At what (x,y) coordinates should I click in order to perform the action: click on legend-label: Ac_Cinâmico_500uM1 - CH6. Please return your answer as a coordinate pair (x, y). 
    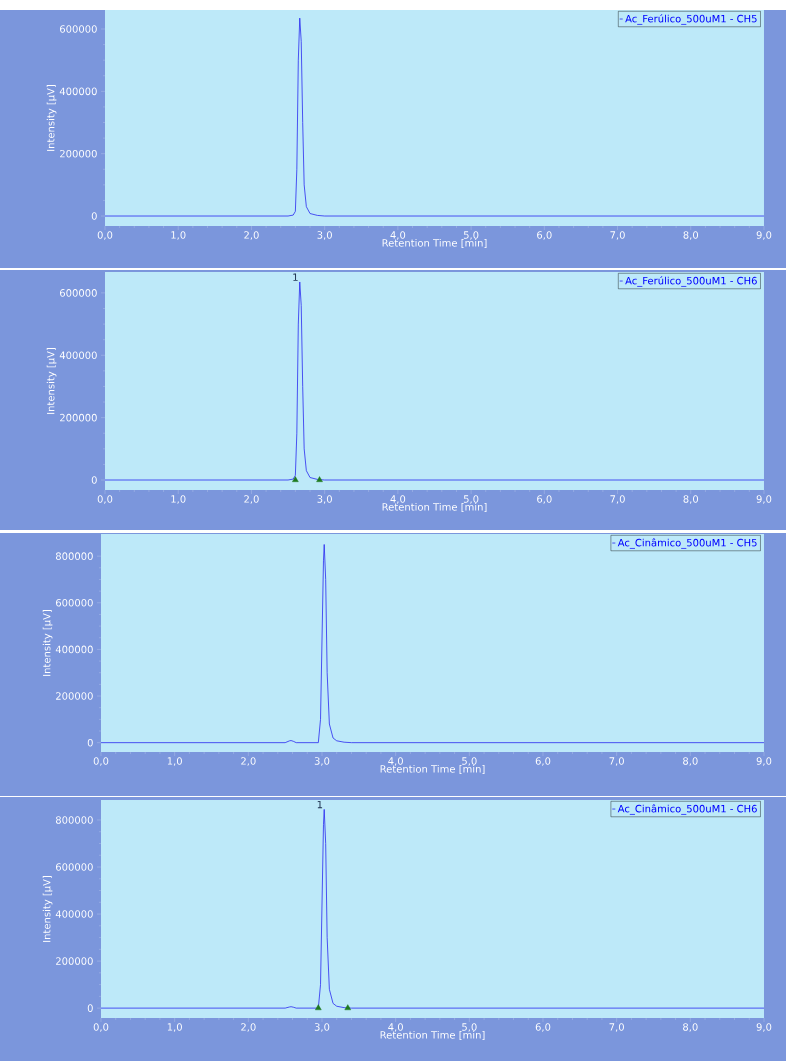
    Looking at the image, I should click on (687, 809).